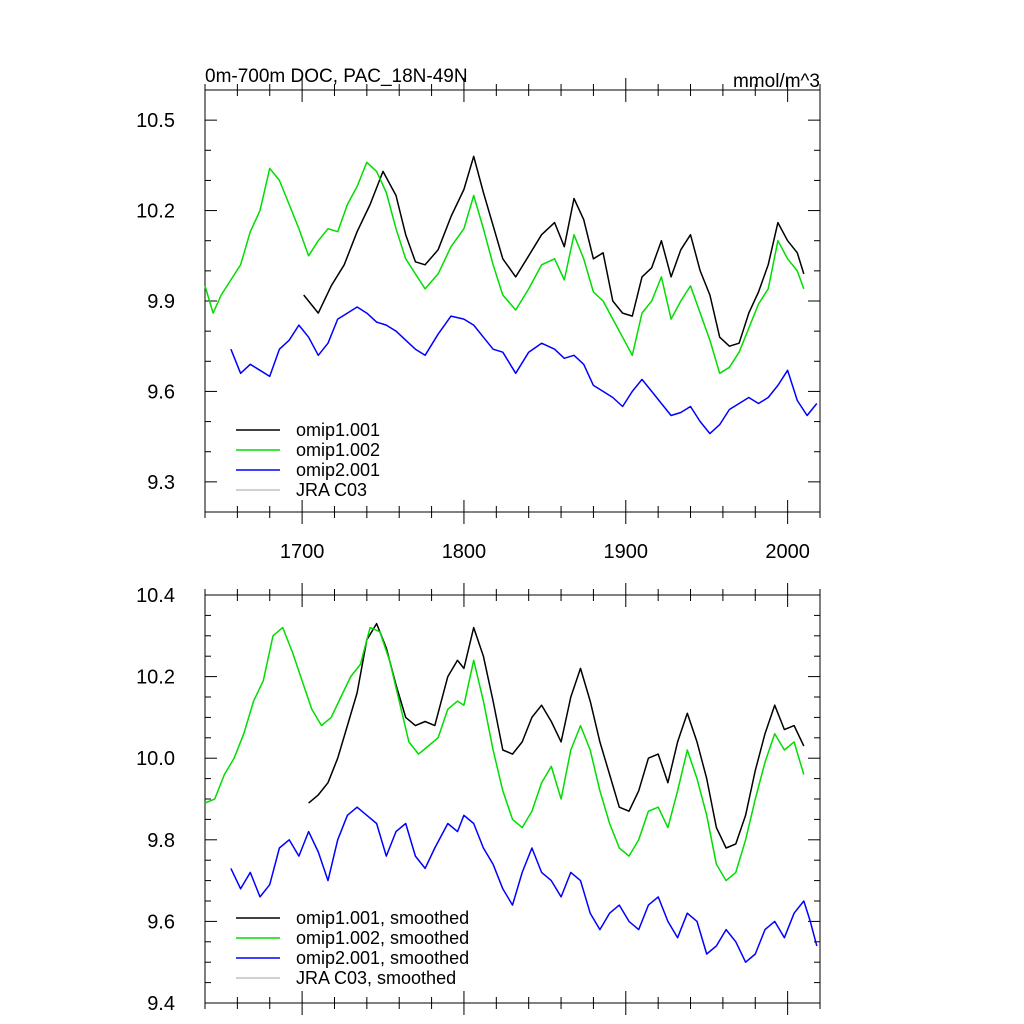 The height and width of the screenshot is (1024, 1024). I want to click on top-legend-label: omip2.001, so click(338, 470).